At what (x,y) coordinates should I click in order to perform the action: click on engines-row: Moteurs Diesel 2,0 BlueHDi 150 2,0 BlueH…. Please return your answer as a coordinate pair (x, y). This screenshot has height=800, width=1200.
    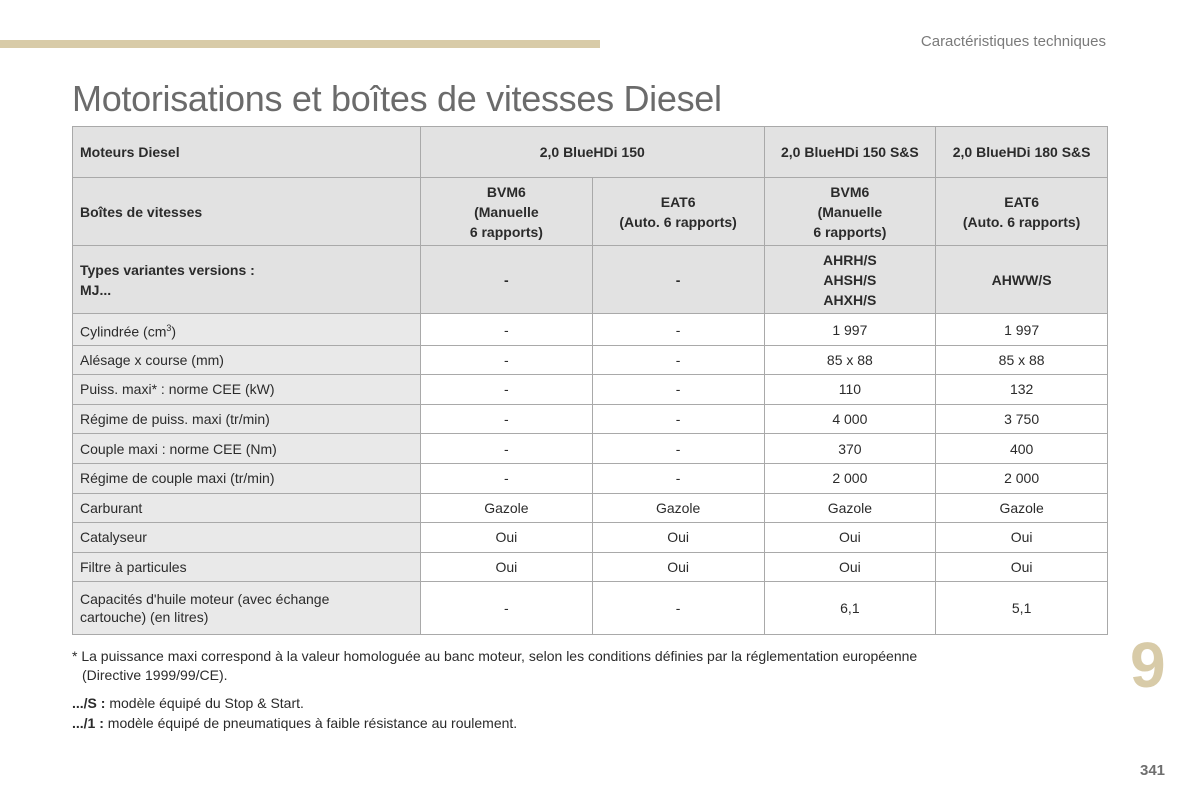
    Looking at the image, I should click on (590, 152).